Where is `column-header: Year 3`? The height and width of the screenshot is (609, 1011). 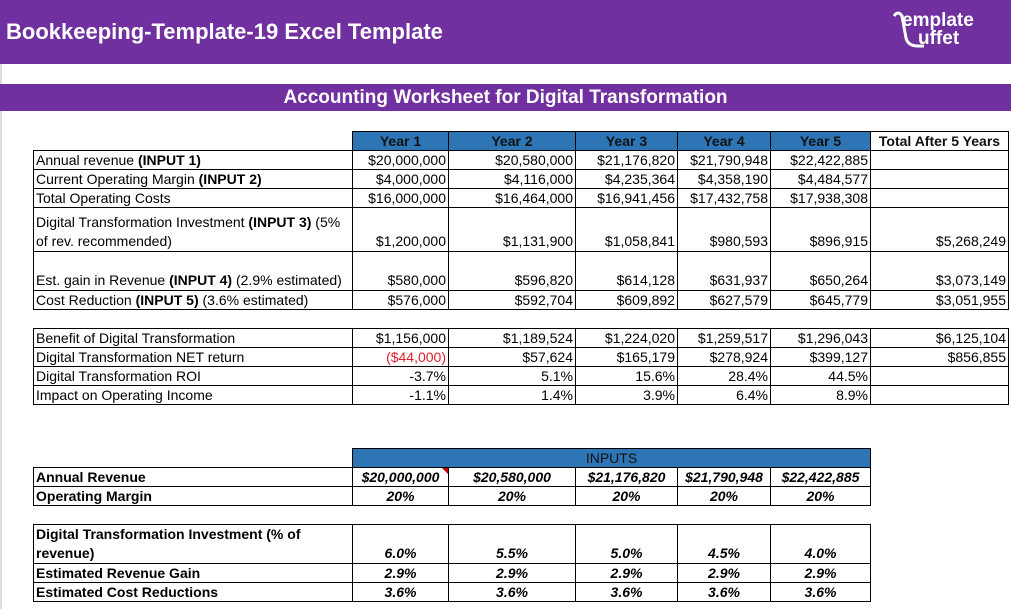 column-header: Year 3 is located at coordinates (626, 141).